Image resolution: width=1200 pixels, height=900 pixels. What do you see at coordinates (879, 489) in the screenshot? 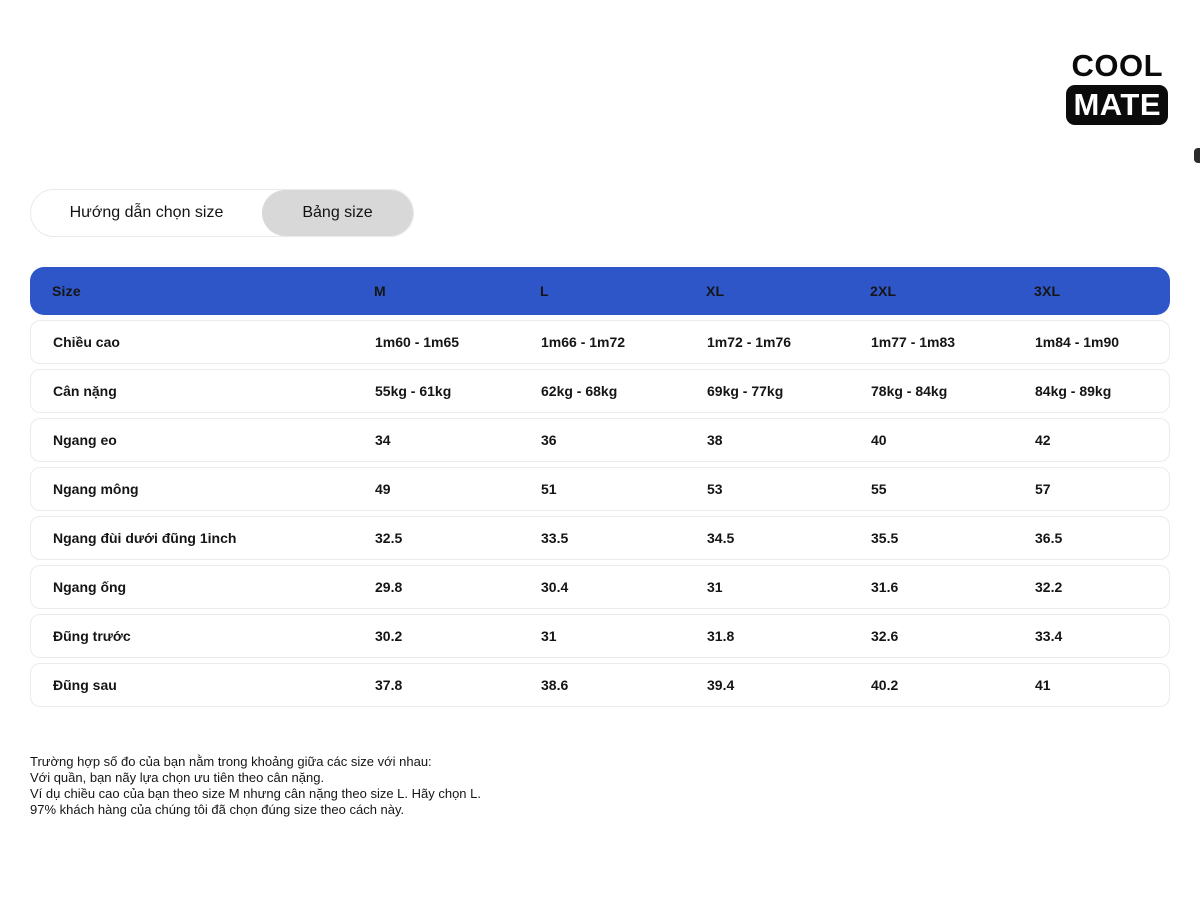
I see `row-value: 55` at bounding box center [879, 489].